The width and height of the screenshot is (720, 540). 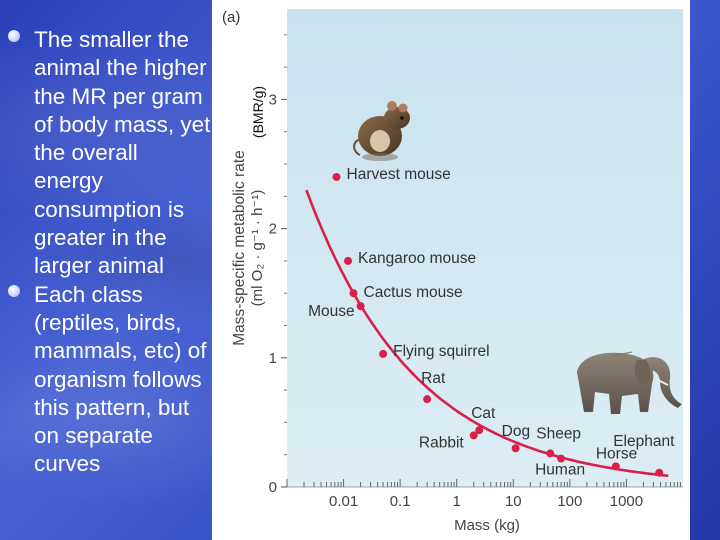 I want to click on data-label: Dog, so click(x=516, y=431).